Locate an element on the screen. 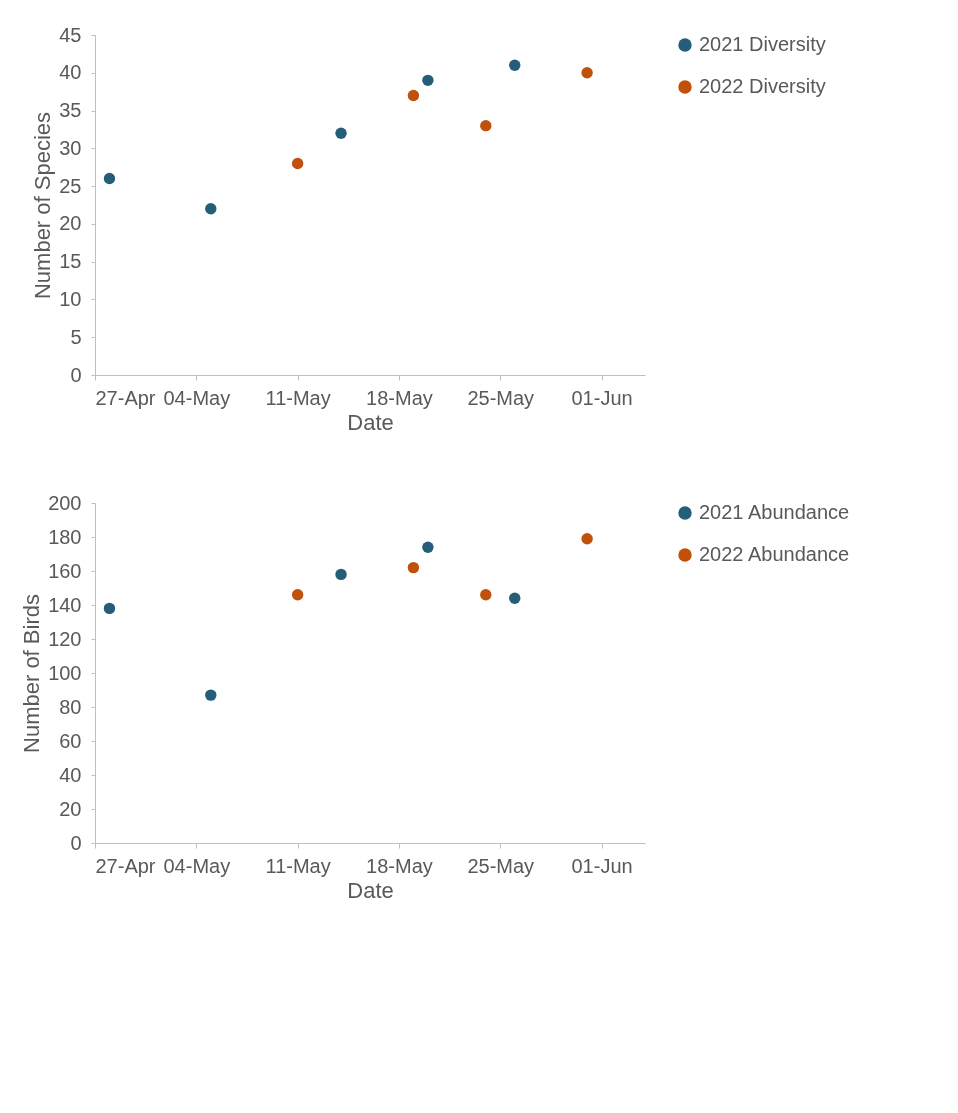 The image size is (958, 1113). y-tick-label: 80 is located at coordinates (70, 706).